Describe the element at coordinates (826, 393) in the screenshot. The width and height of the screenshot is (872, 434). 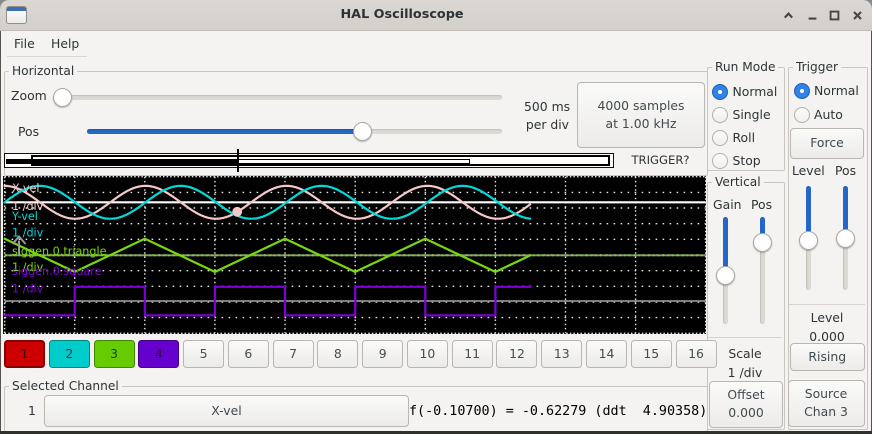
I see `trigger-source-line1: Source` at that location.